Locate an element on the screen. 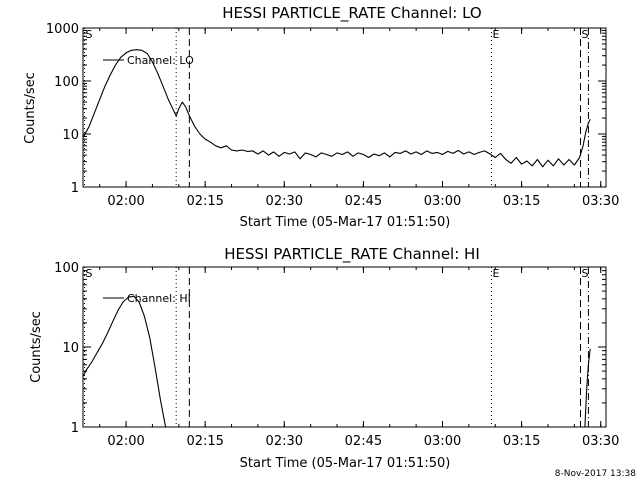 The width and height of the screenshot is (640, 480). legend-label: Channel: LO is located at coordinates (160, 60).